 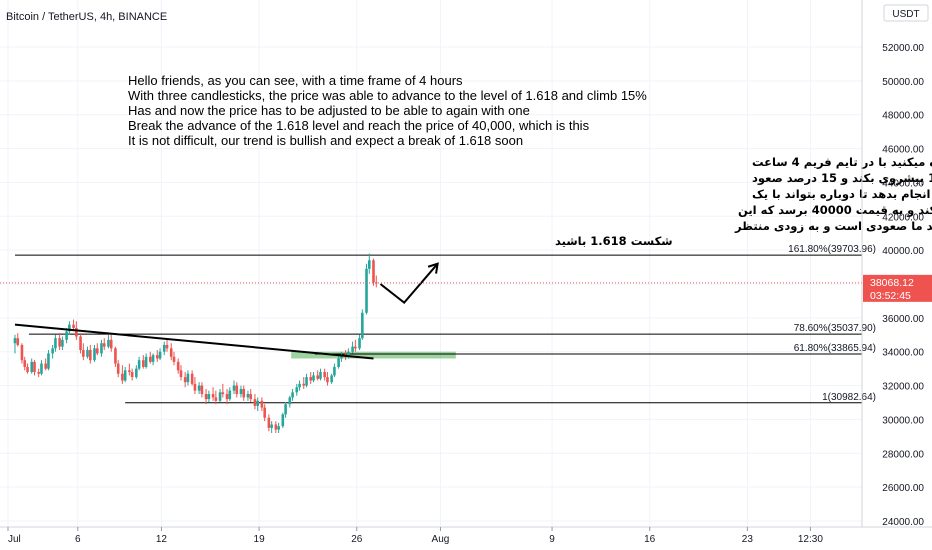 I want to click on projection-arrowhead, so click(x=433, y=268).